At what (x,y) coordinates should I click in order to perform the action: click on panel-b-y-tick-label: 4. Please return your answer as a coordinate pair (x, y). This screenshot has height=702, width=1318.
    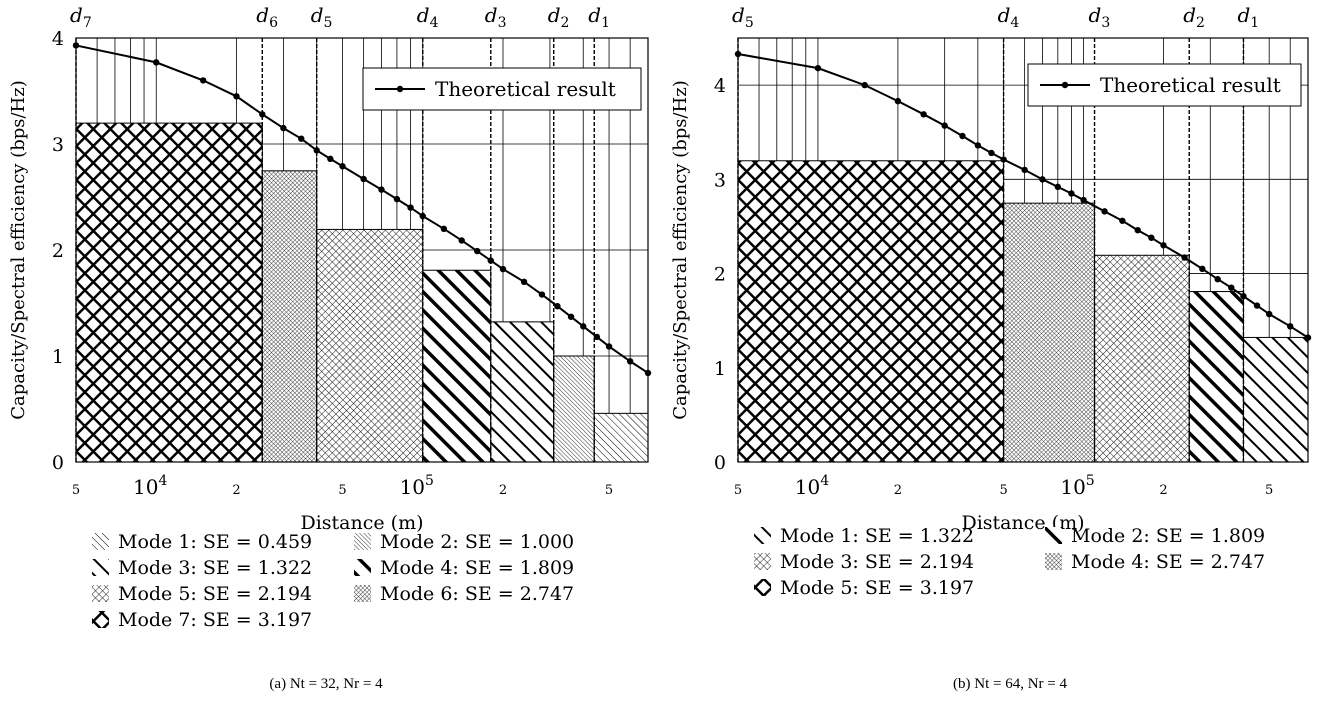
    Looking at the image, I should click on (720, 86).